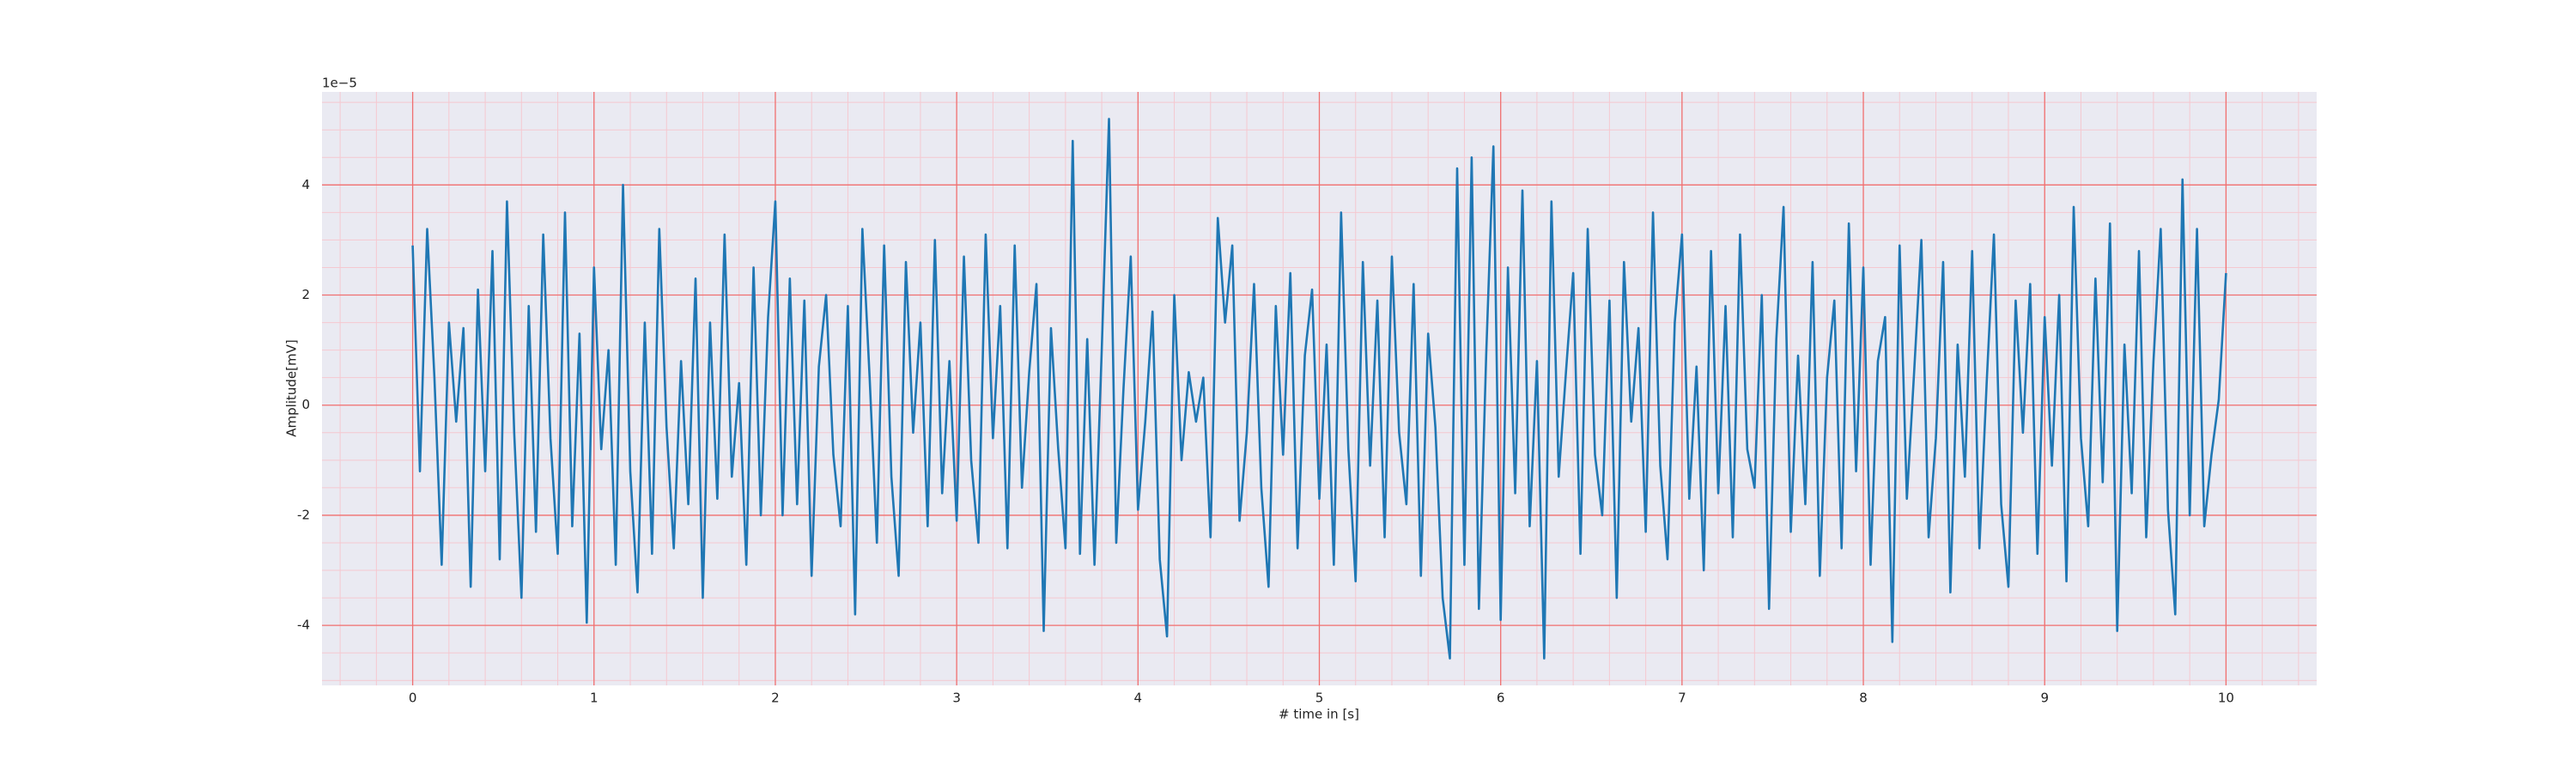  I want to click on y-tick-label: -2, so click(303, 514).